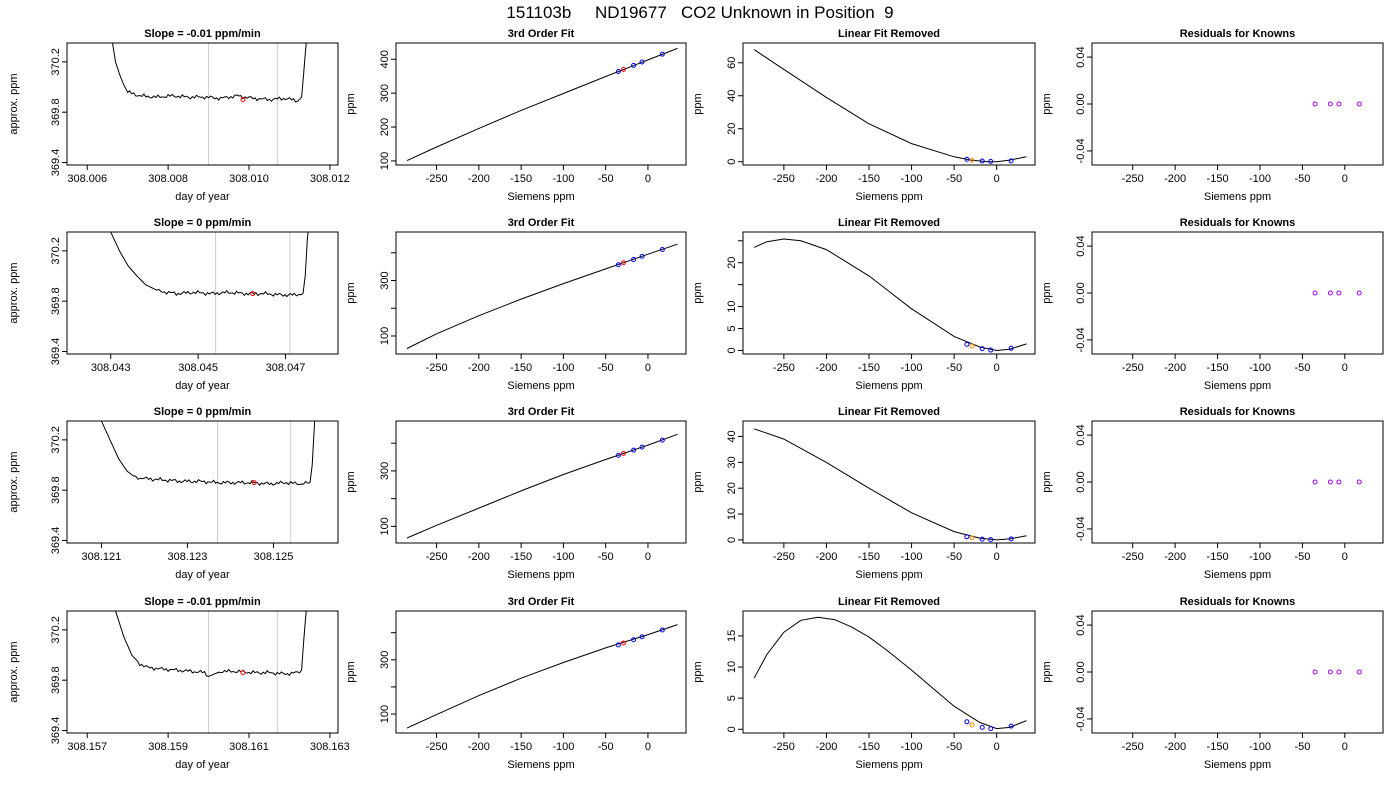 The height and width of the screenshot is (800, 1400). Describe the element at coordinates (56, 301) in the screenshot. I see `y-tick-label: 369.8` at that location.